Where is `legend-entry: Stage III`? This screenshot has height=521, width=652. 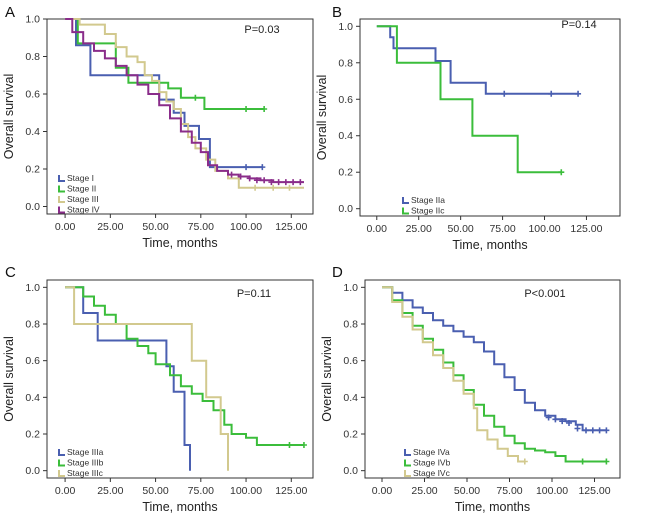
legend-entry: Stage III is located at coordinates (83, 199).